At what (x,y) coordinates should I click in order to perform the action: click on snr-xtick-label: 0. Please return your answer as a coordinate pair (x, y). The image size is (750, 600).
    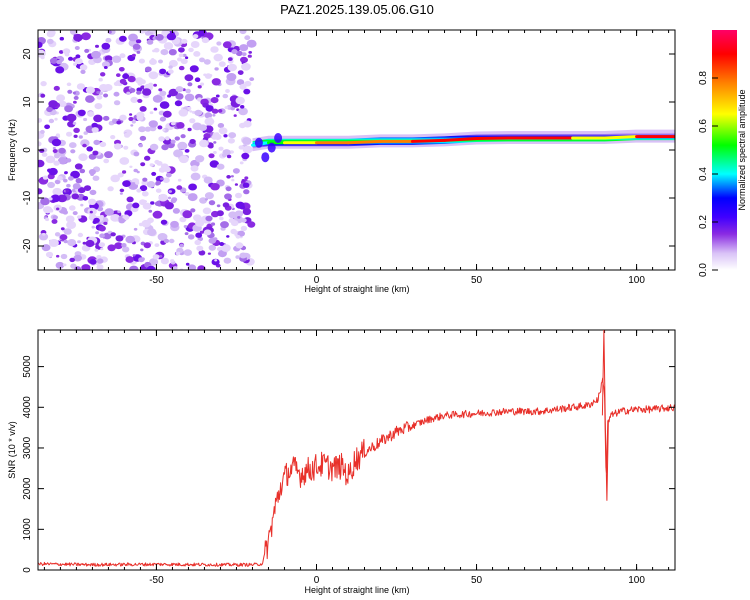
    Looking at the image, I should click on (317, 580).